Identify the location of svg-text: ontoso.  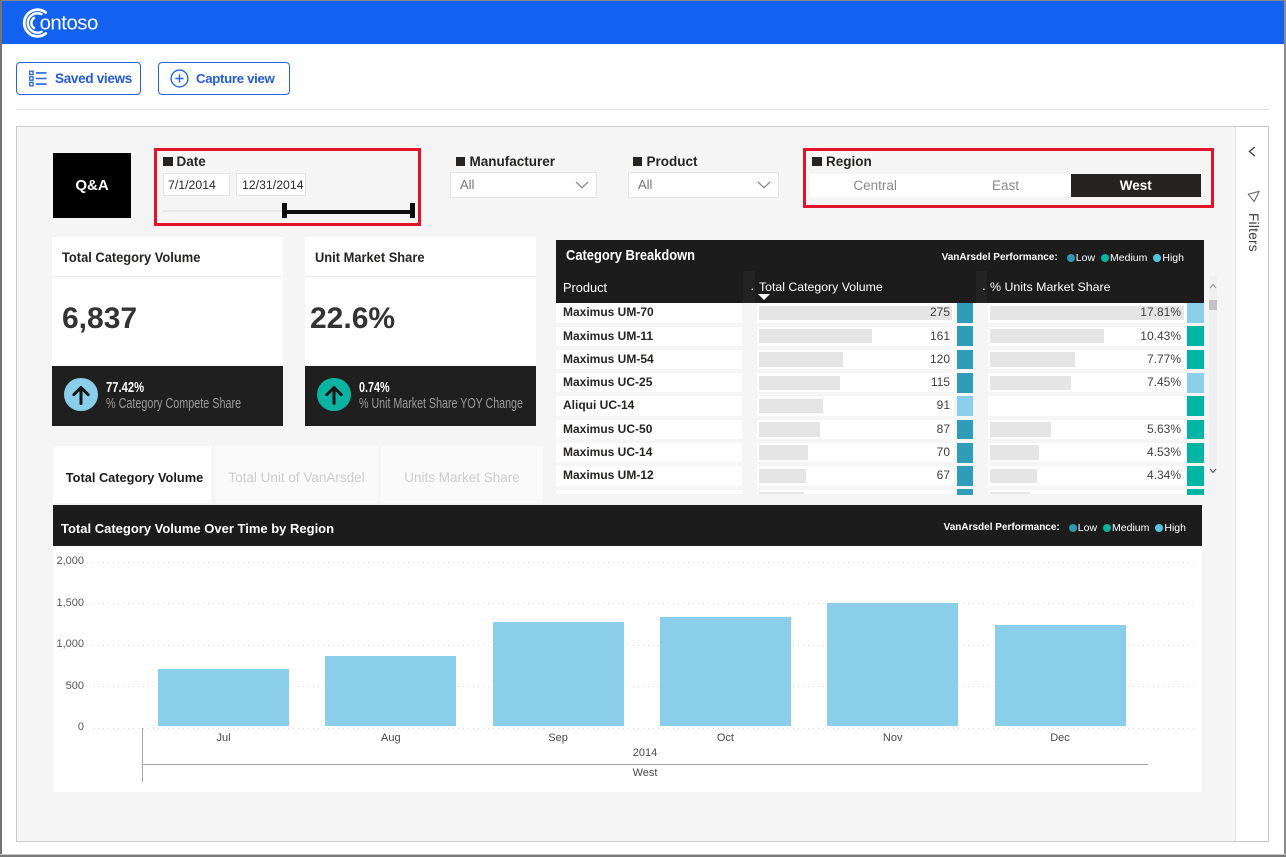
(69, 23).